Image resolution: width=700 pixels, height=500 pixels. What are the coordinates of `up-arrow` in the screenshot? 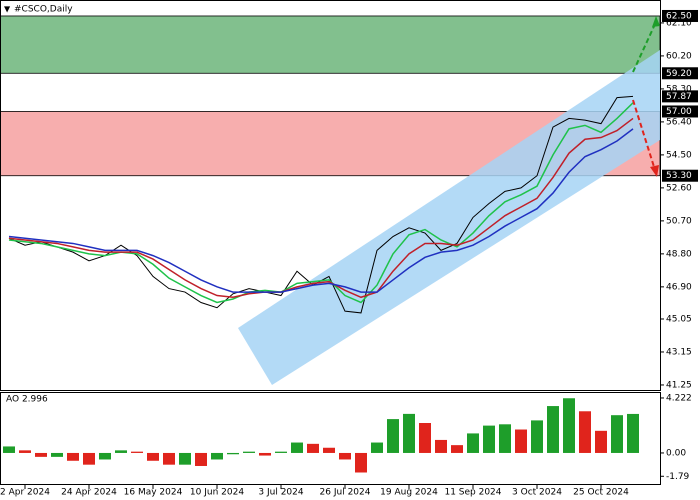 It's located at (644, 47).